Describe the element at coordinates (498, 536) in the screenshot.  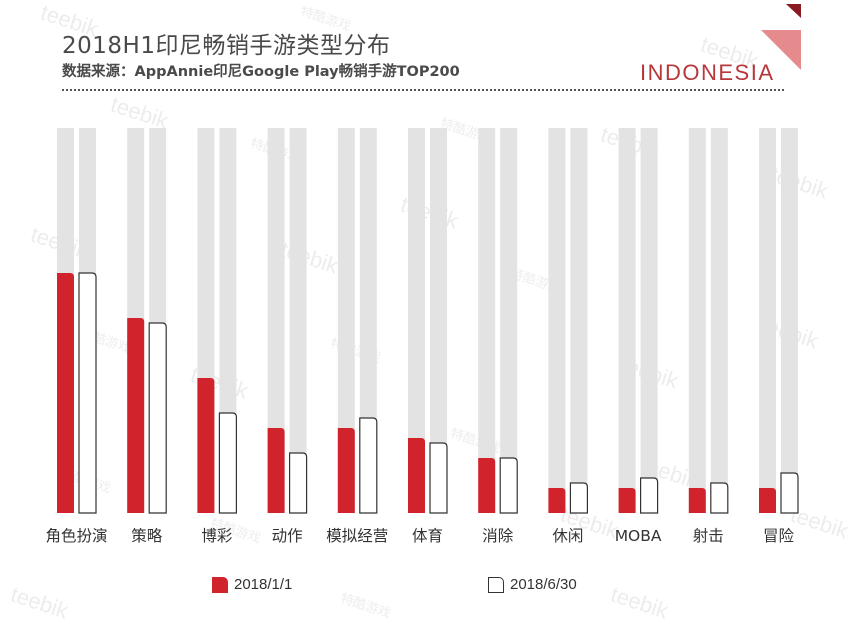
I see `category-label: 消除` at that location.